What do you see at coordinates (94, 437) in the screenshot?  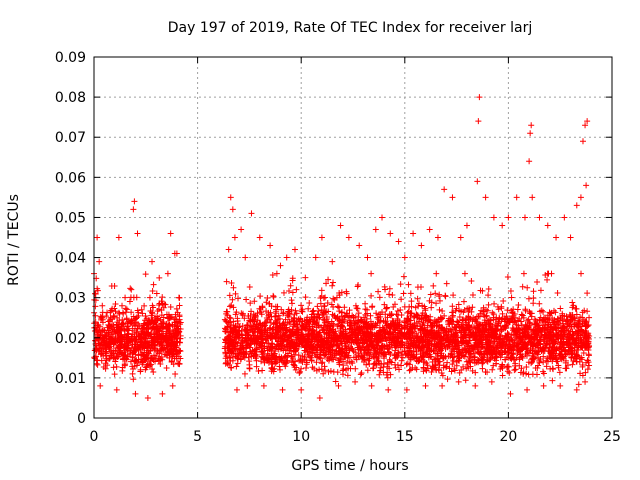 I see `x-tick-label: 0` at bounding box center [94, 437].